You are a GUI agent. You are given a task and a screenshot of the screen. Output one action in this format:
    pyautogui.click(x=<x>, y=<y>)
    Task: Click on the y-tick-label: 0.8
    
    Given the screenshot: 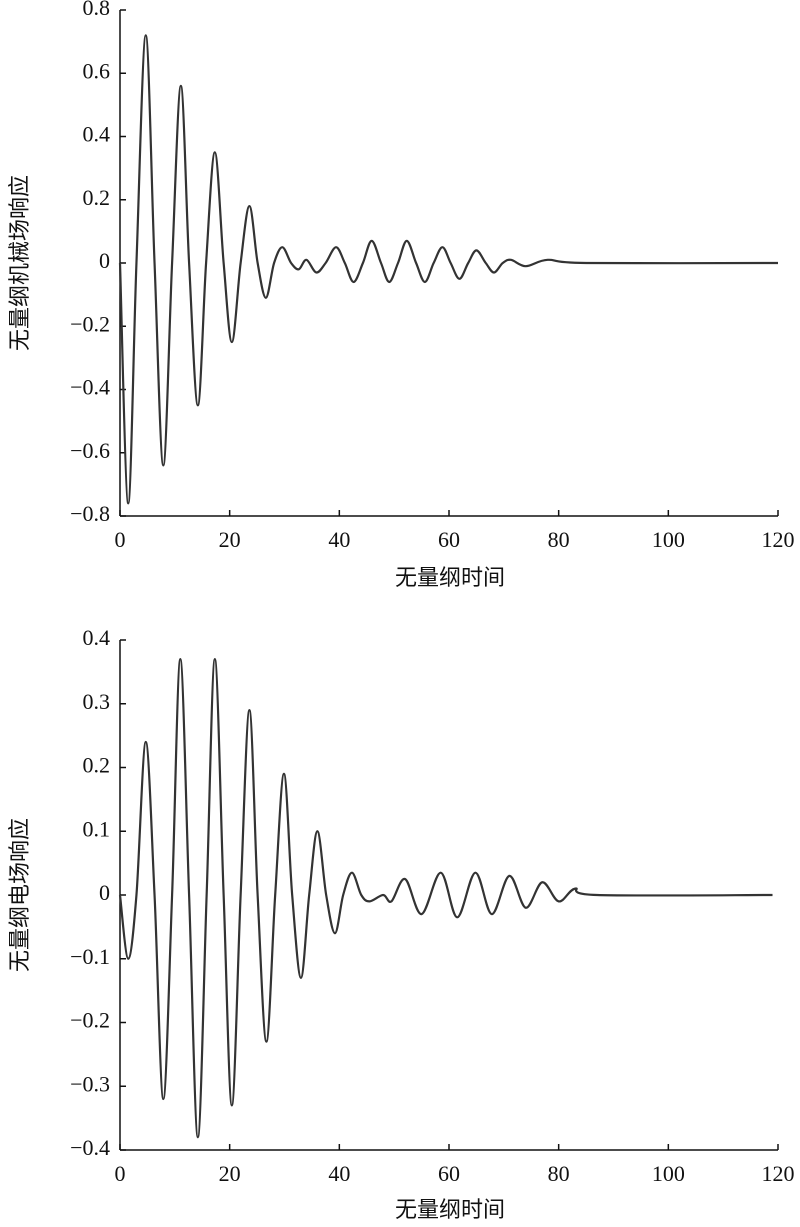 What is the action you would take?
    pyautogui.click(x=97, y=10)
    